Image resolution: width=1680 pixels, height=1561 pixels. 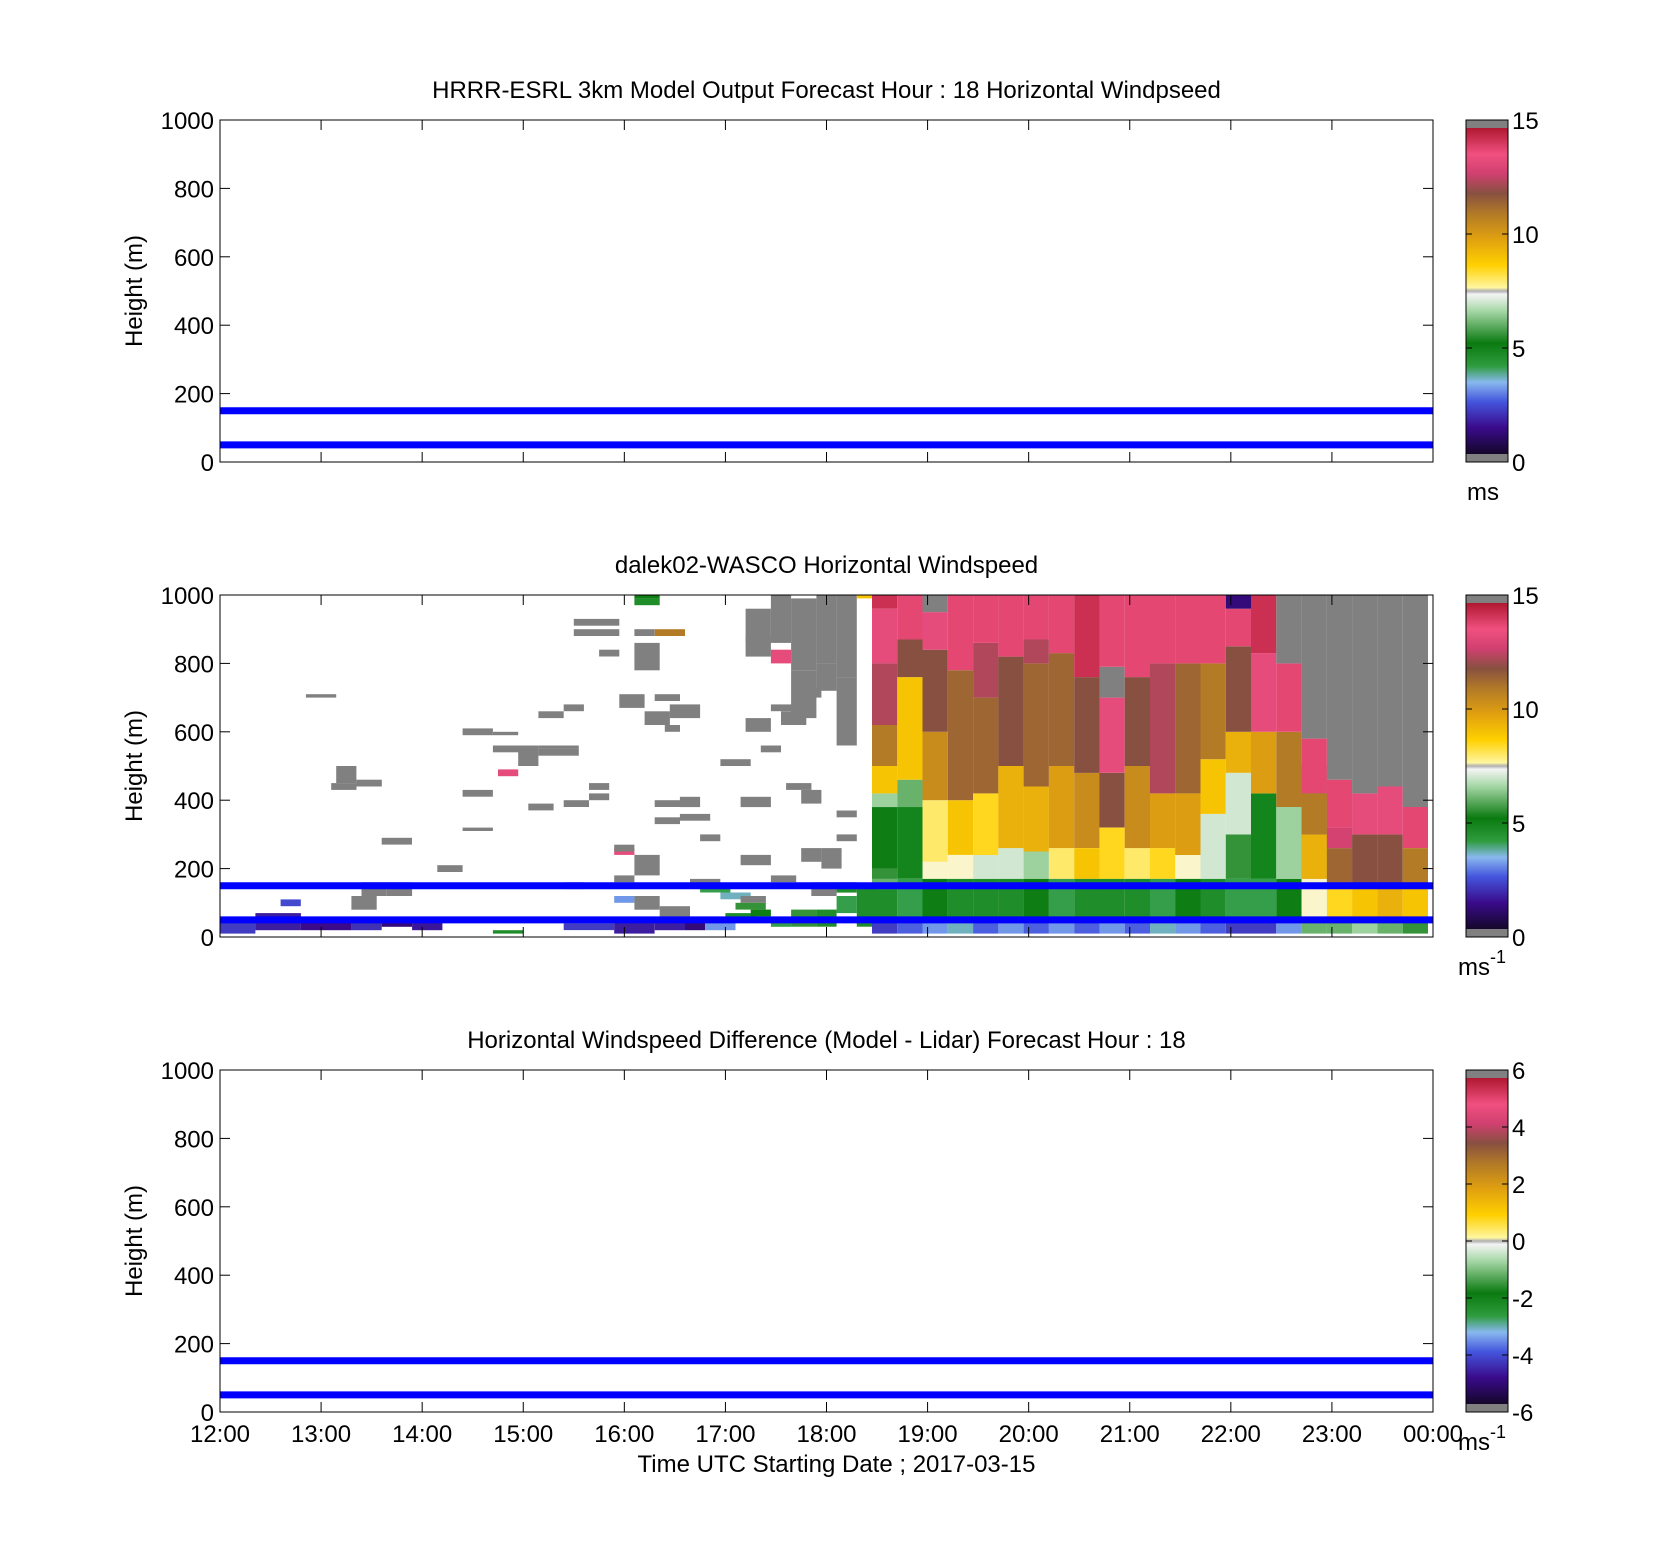 What do you see at coordinates (1332, 1434) in the screenshot?
I see `x-tick-label: 23:00` at bounding box center [1332, 1434].